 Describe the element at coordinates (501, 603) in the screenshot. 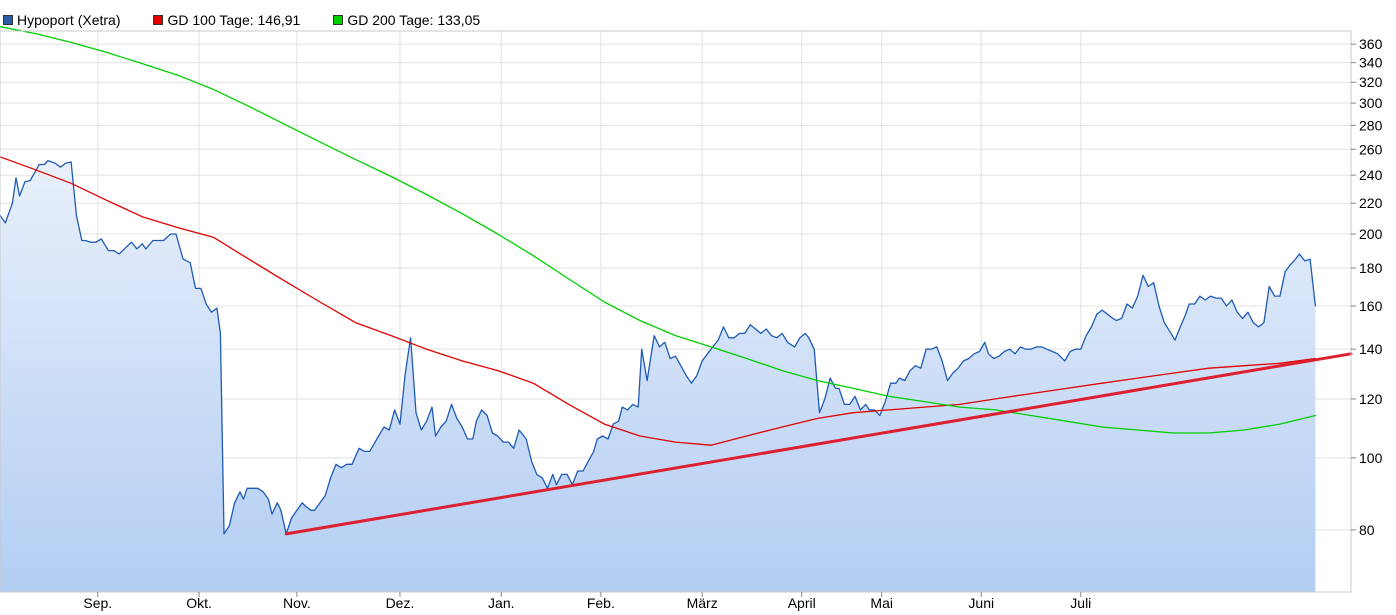

I see `x-tick-label-4: Jan.` at that location.